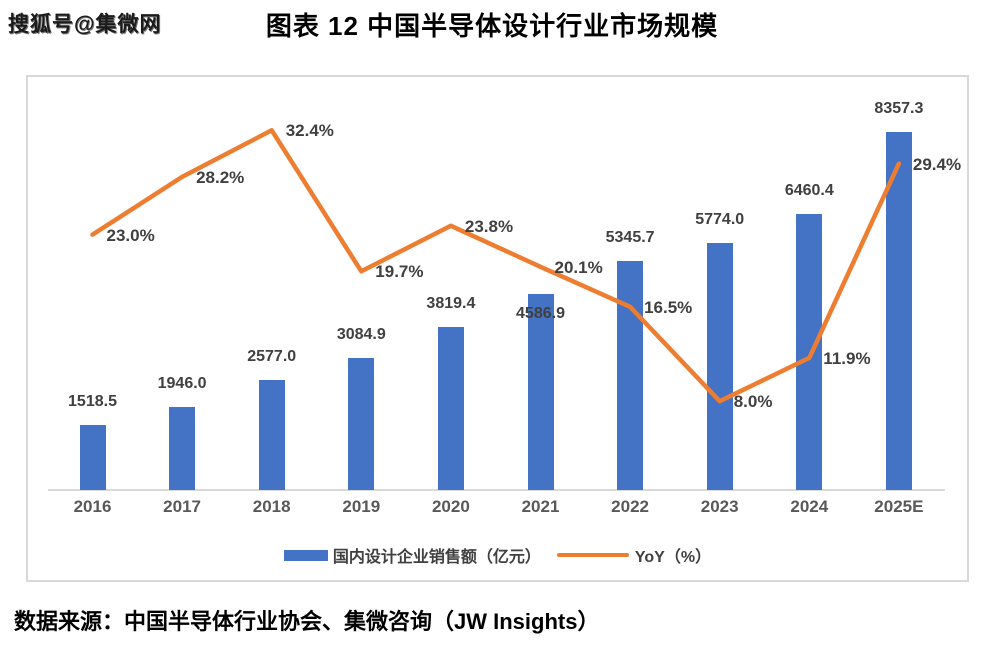  What do you see at coordinates (720, 219) in the screenshot?
I see `bar-value-label-2023: 5774.0` at bounding box center [720, 219].